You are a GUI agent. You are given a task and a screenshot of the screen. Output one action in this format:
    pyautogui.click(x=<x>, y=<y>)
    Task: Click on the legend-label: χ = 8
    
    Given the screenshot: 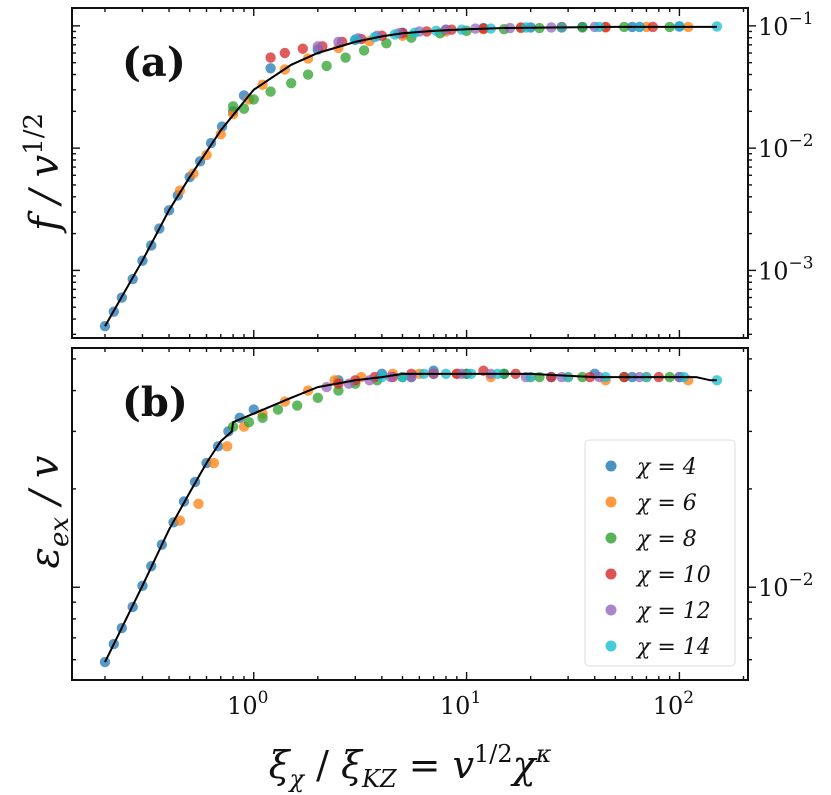 What is the action you would take?
    pyautogui.click(x=666, y=539)
    